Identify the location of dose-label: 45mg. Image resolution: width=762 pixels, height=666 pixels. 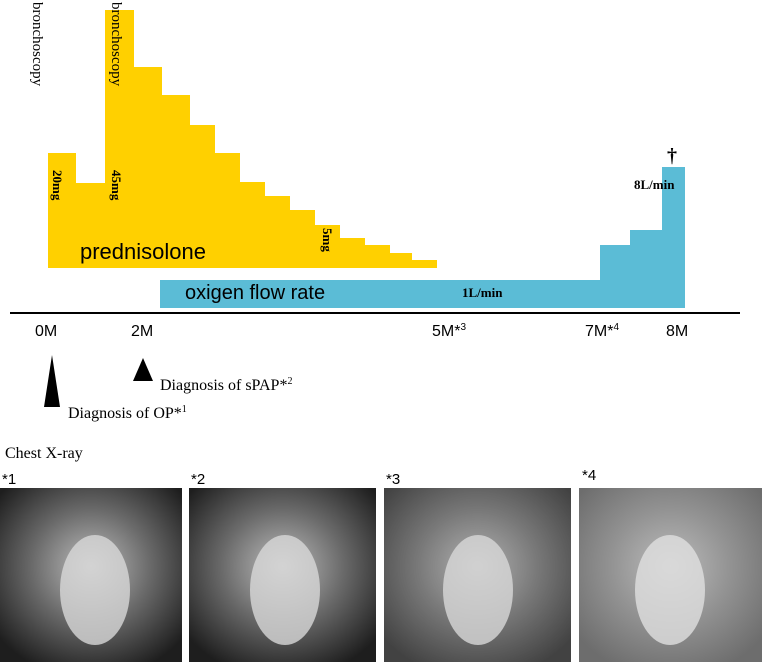
(116, 185).